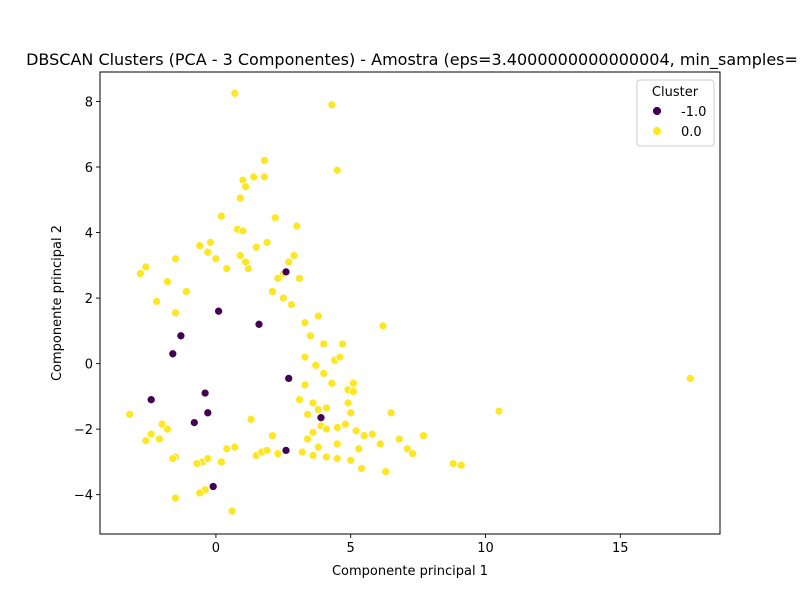 The image size is (800, 600). I want to click on y-tick-label--2: −2, so click(83, 430).